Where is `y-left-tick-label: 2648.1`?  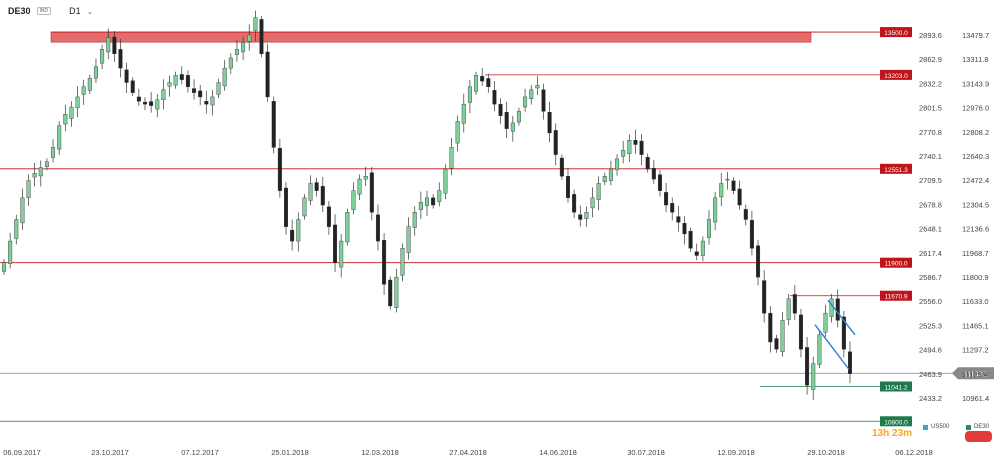
y-left-tick-label: 2648.1 is located at coordinates (930, 229).